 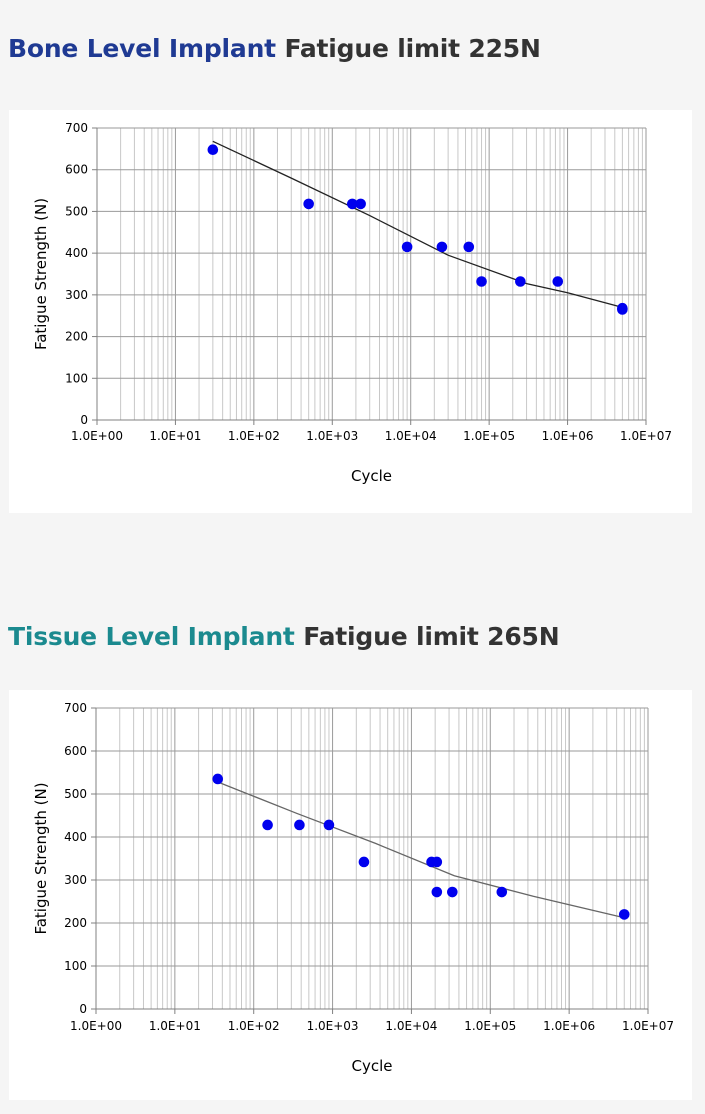 What do you see at coordinates (142, 48) in the screenshot?
I see `chart-1-title-accent: Bone Level Implant` at bounding box center [142, 48].